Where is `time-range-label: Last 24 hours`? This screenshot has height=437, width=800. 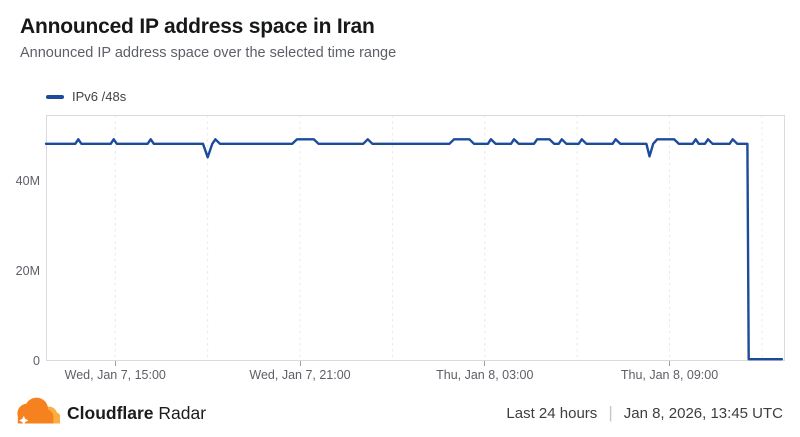
time-range-label: Last 24 hours is located at coordinates (552, 413).